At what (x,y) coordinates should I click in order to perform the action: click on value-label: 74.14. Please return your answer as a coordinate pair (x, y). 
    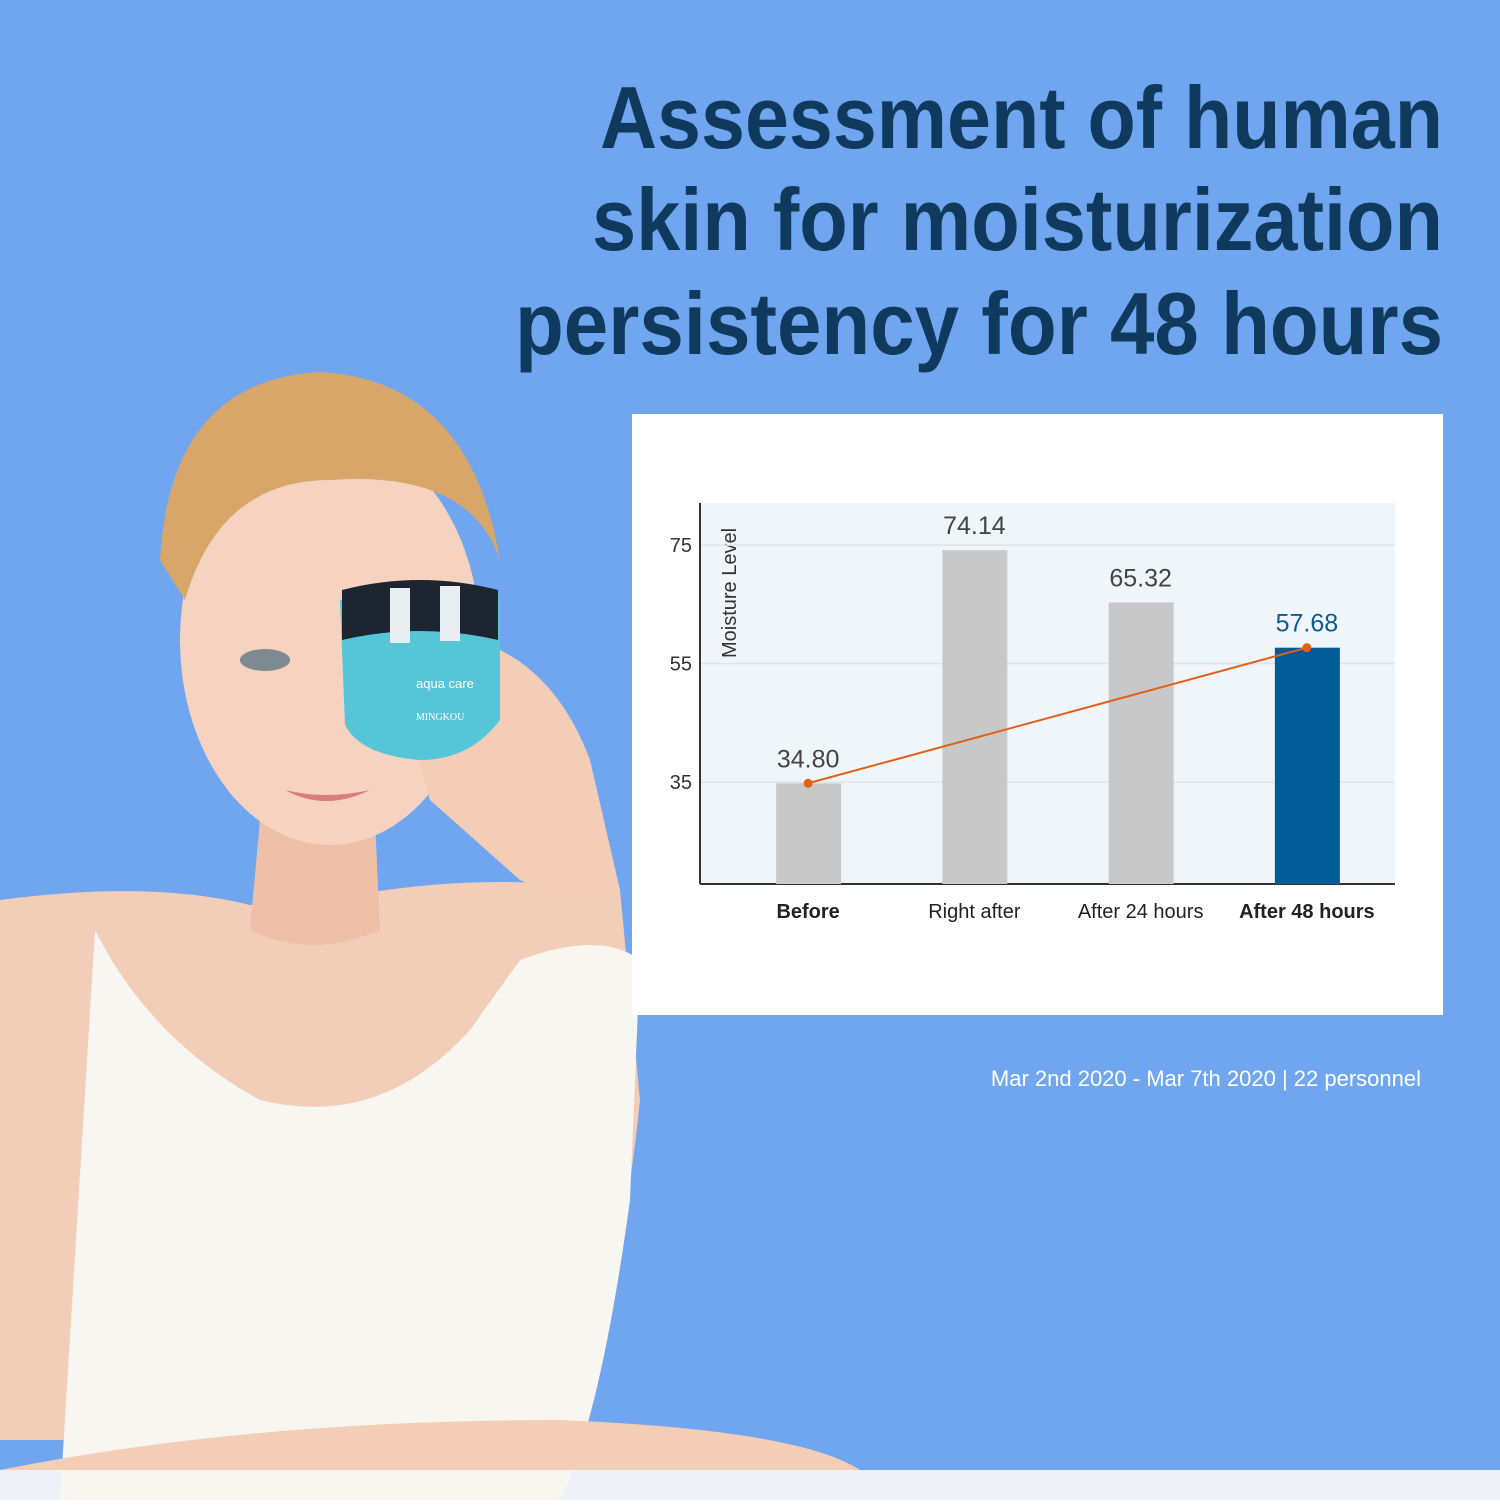
    Looking at the image, I should click on (974, 526).